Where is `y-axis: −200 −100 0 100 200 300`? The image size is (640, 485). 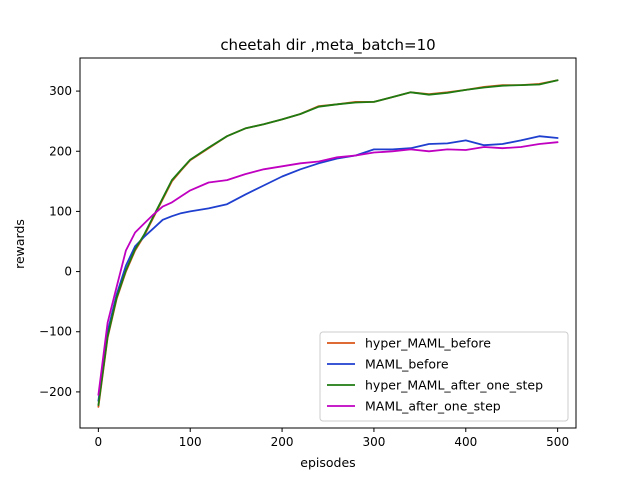 y-axis: −200 −100 0 100 200 300 is located at coordinates (59, 241).